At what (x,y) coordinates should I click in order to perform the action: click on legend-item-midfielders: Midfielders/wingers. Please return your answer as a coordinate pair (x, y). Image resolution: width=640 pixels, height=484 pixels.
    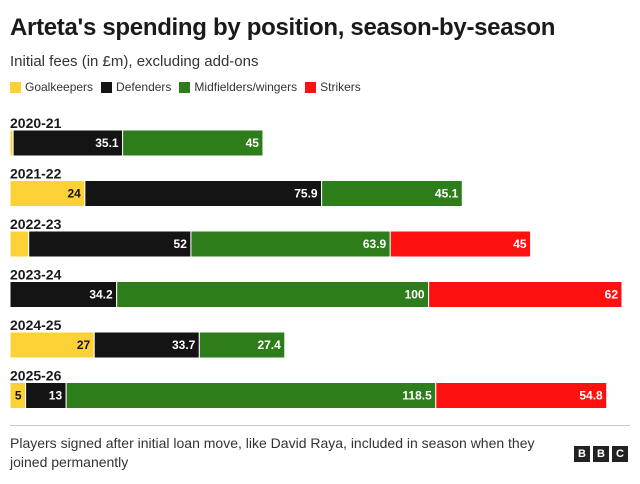
    Looking at the image, I should click on (238, 87).